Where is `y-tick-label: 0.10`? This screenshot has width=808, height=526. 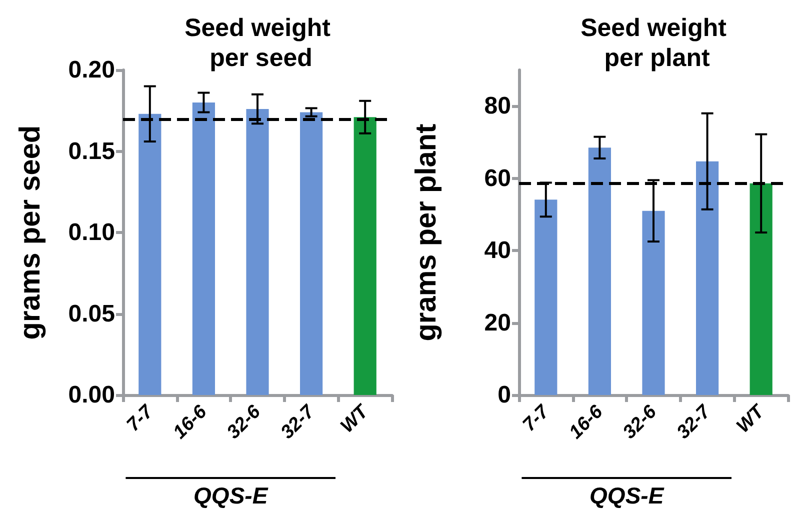 y-tick-label: 0.10 is located at coordinates (91, 232).